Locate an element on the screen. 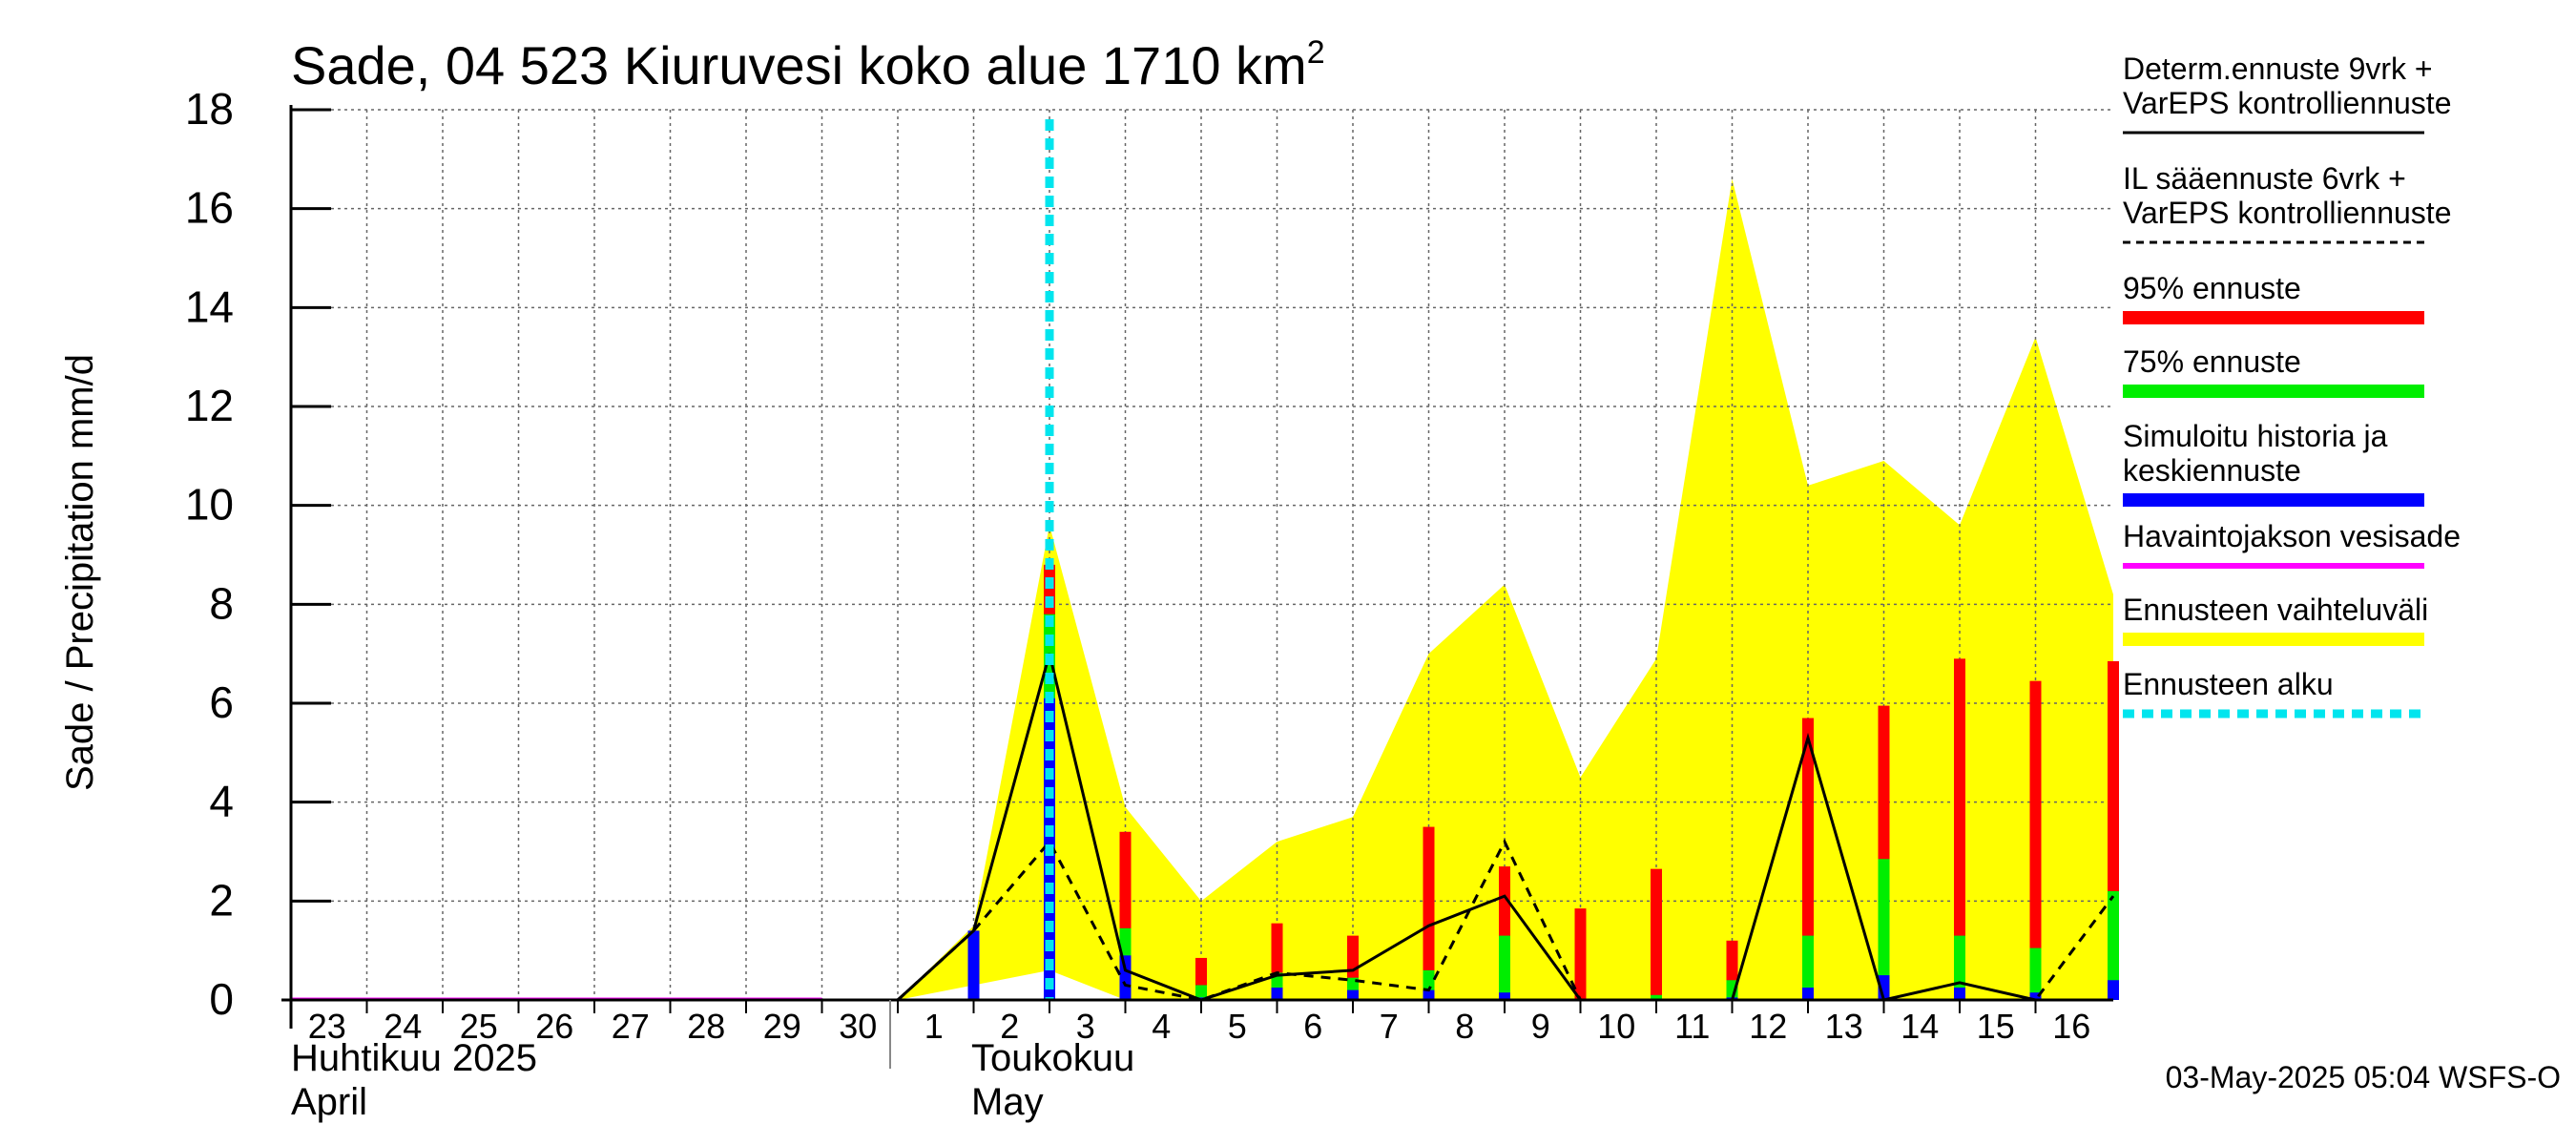  legend-label-5: Havaintojakson vesisade is located at coordinates (2292, 536).